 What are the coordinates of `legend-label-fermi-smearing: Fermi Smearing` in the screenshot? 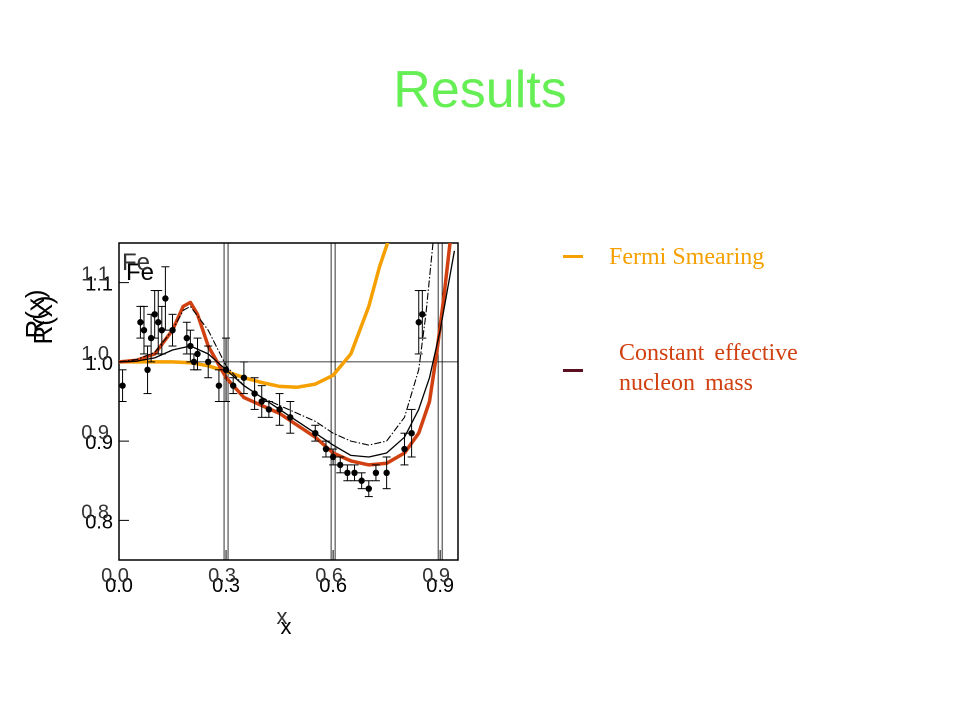 It's located at (687, 257).